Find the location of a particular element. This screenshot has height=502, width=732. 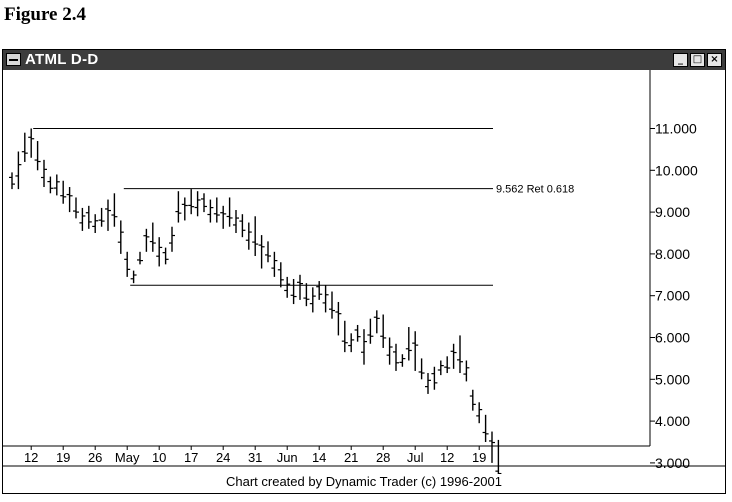

x-tick-label: May is located at coordinates (127, 457).